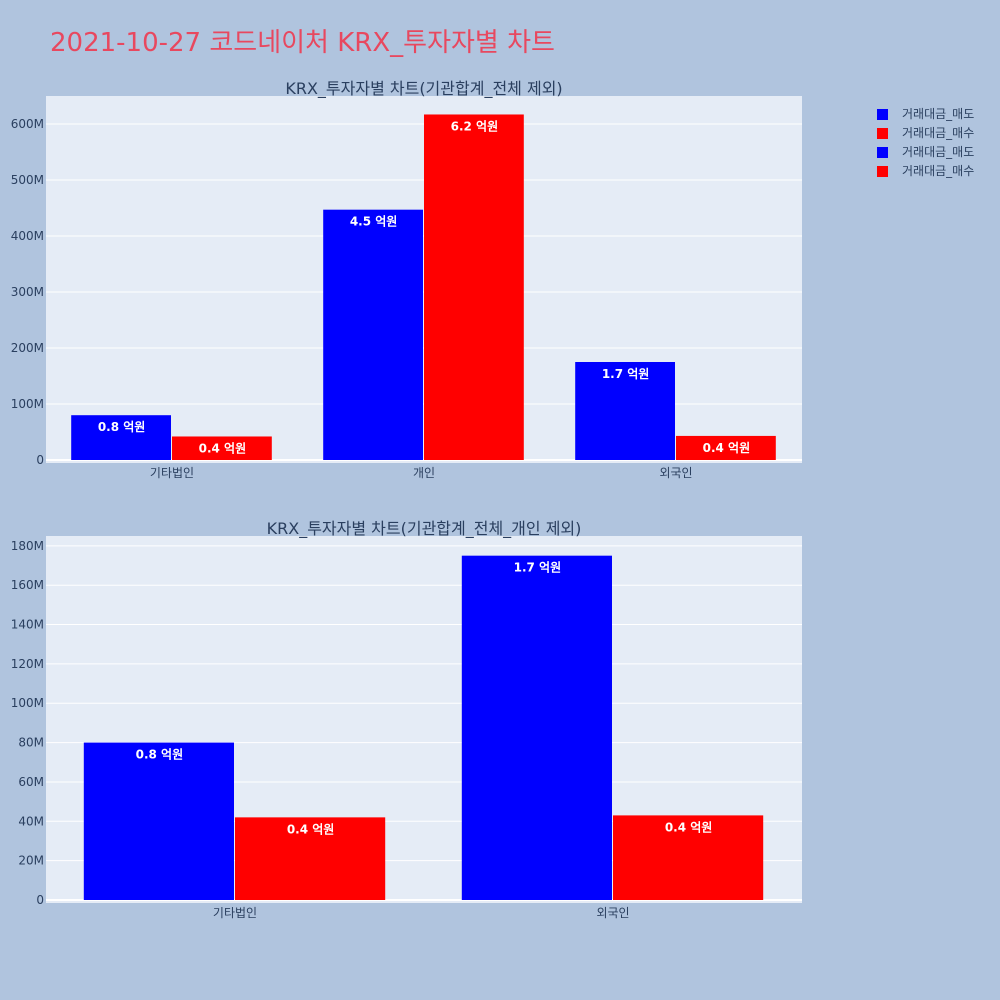  I want to click on y-tick-label: 200M, so click(27, 348).